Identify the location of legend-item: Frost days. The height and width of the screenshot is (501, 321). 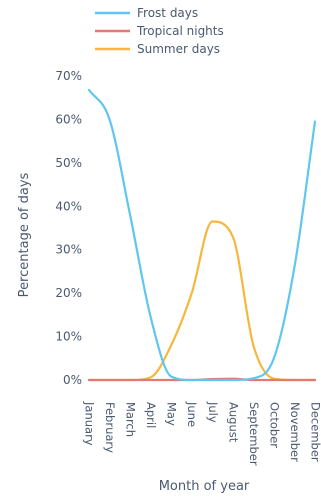
(146, 13).